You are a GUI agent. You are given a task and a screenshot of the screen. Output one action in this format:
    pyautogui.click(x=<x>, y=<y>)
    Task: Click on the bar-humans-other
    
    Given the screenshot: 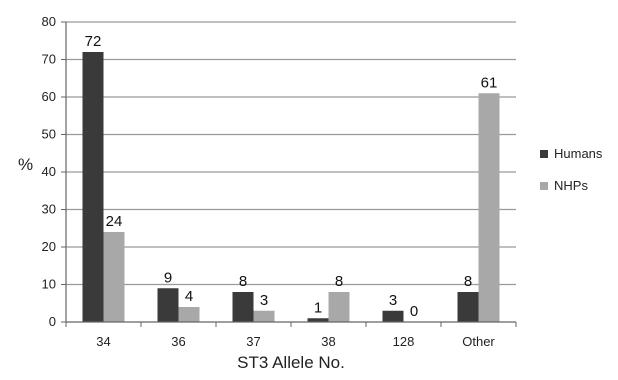 What is the action you would take?
    pyautogui.click(x=468, y=307)
    